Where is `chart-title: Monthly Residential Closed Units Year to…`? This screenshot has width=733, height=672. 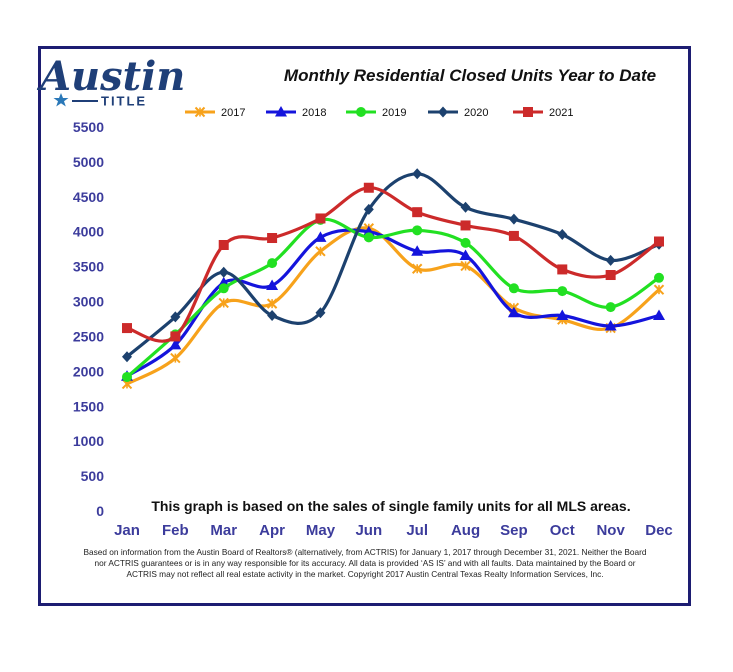 chart-title: Monthly Residential Closed Units Year to… is located at coordinates (470, 75).